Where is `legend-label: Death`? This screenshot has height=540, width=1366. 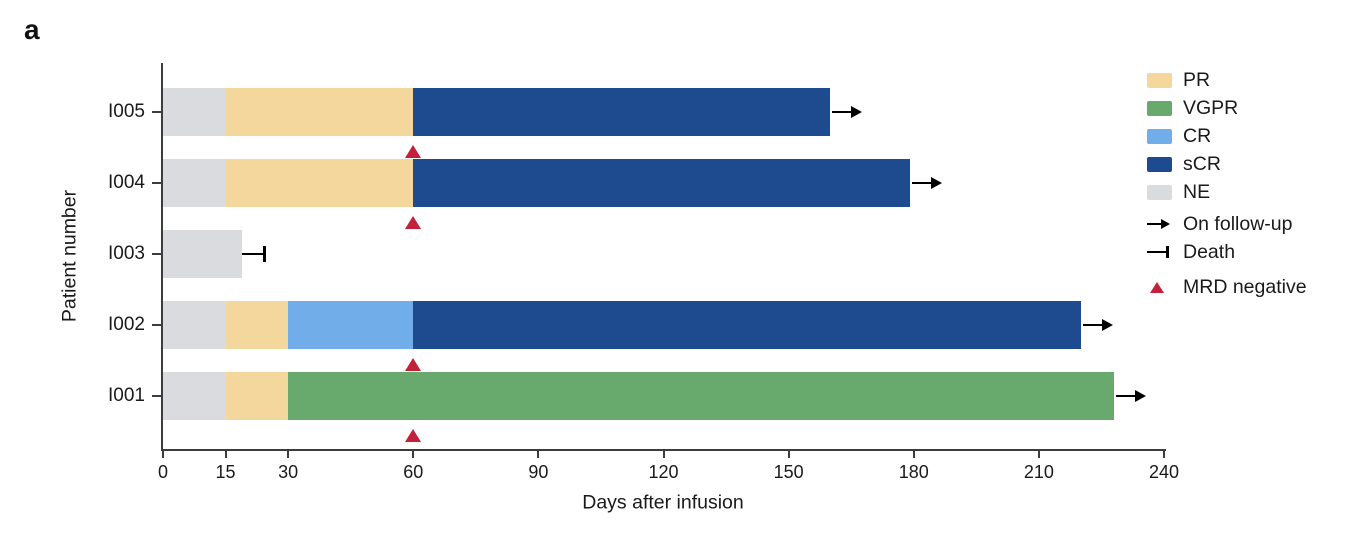 legend-label: Death is located at coordinates (1209, 251).